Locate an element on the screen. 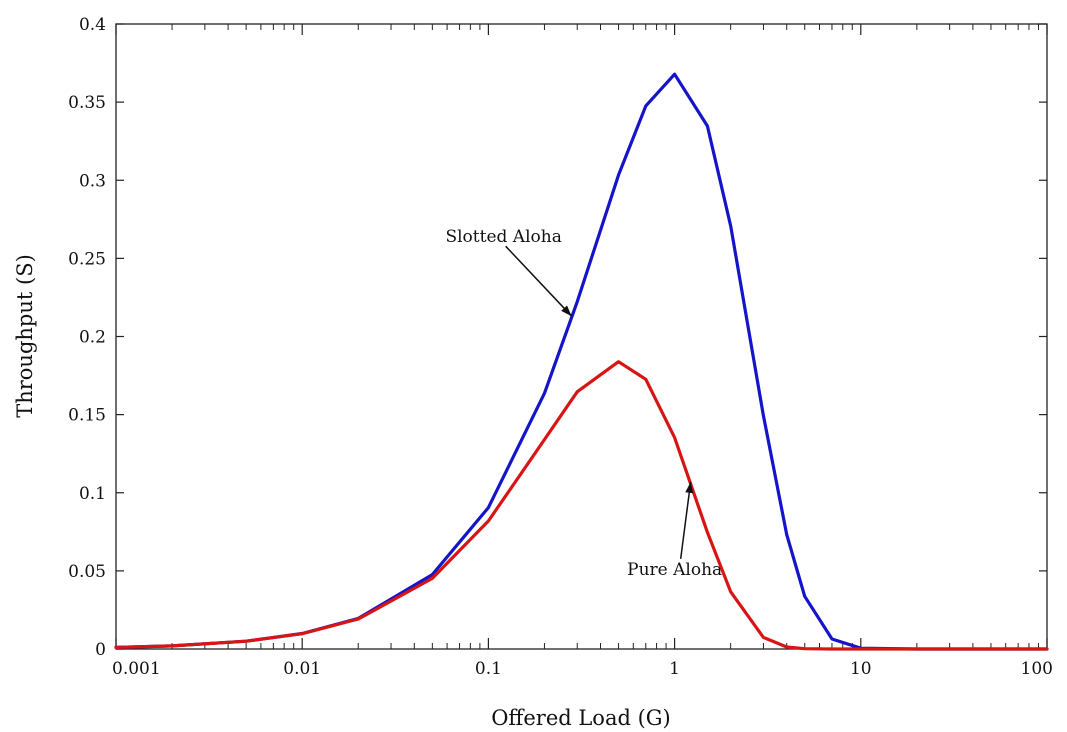  y-tick-label: 0.1 is located at coordinates (92, 494).